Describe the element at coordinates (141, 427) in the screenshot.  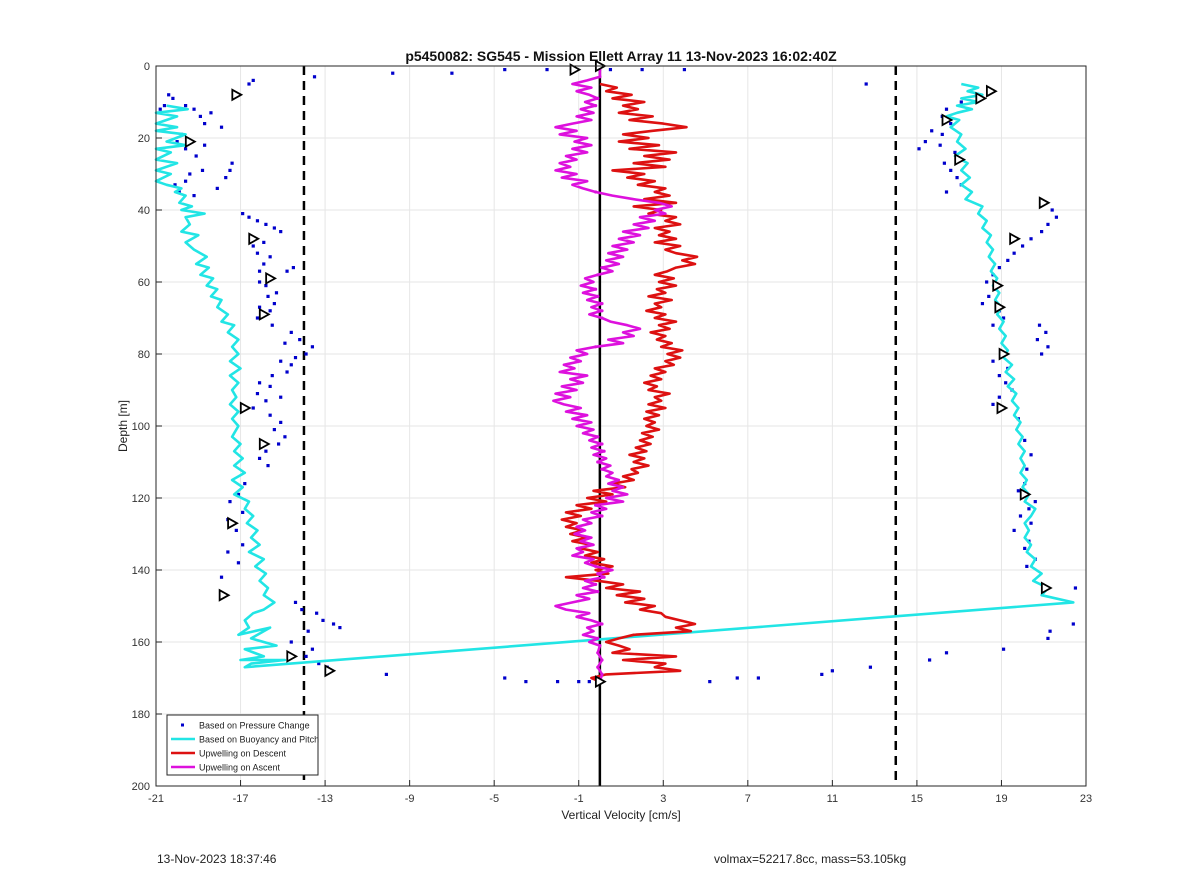
I see `y-tick-label: 100` at that location.